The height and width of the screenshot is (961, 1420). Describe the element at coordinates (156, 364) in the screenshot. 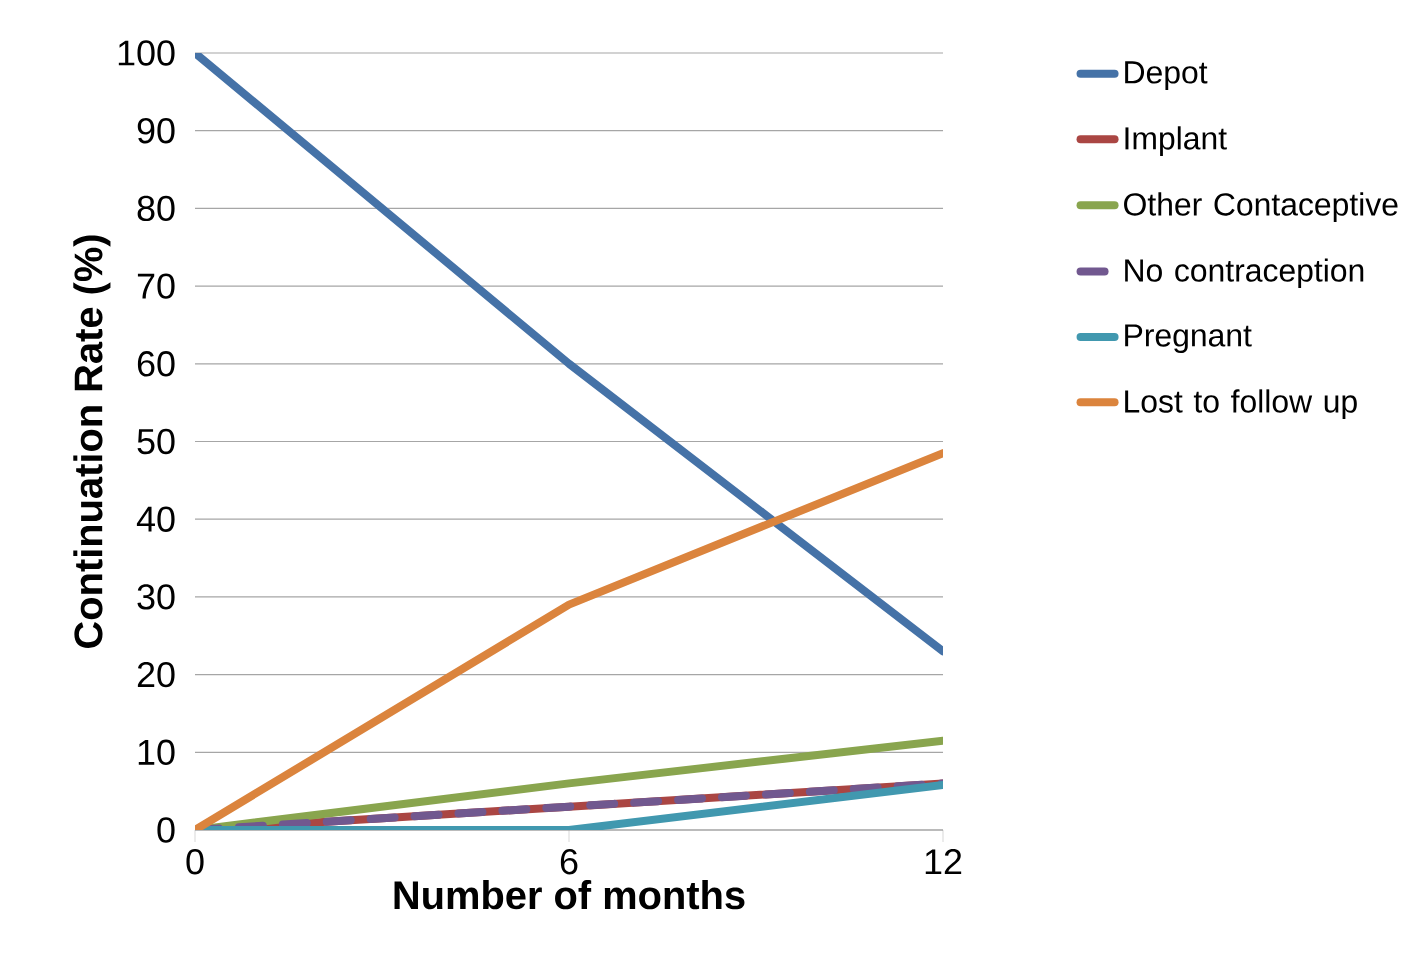

I see `y-tick-label: 60` at that location.